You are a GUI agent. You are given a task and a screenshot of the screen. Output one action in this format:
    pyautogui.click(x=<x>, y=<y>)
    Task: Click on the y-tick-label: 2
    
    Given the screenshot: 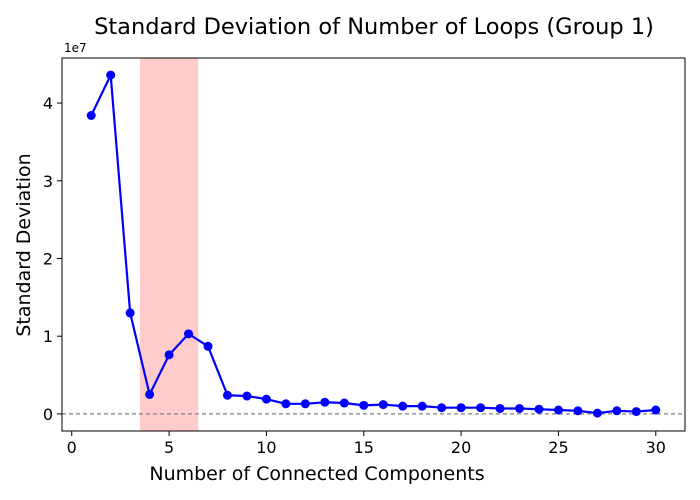 What is the action you would take?
    pyautogui.click(x=48, y=258)
    